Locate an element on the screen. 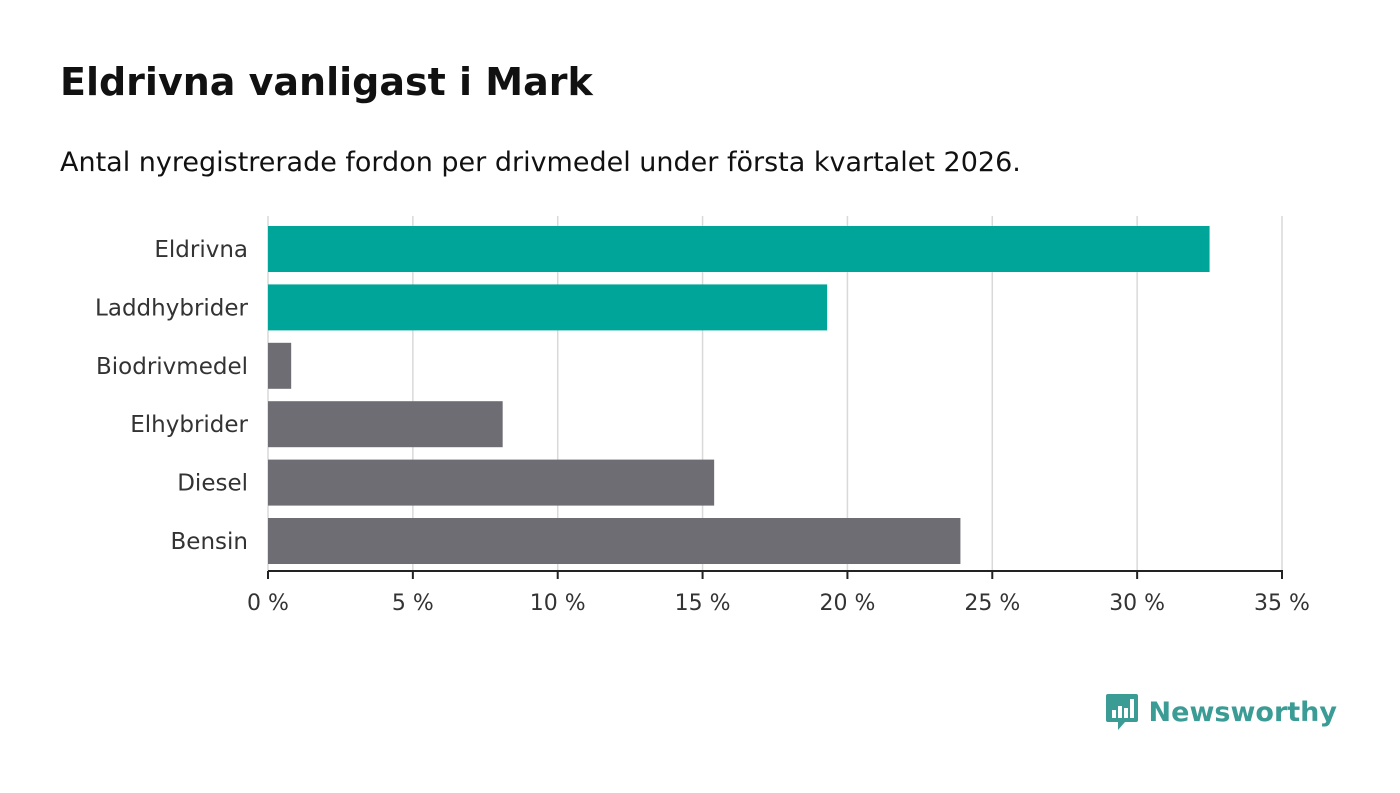  x-tick-label: 25 % is located at coordinates (992, 603).